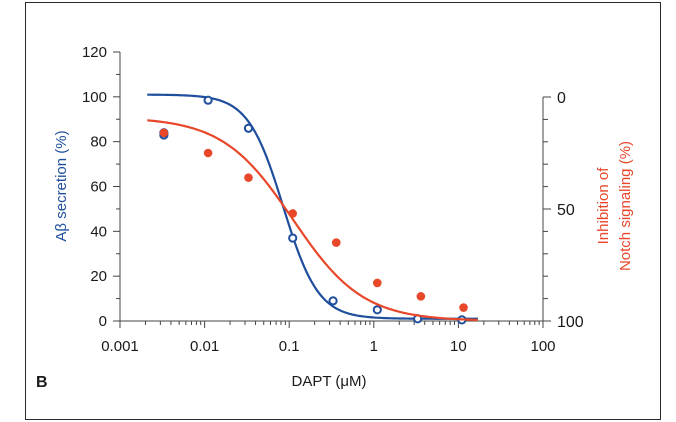 Image resolution: width=676 pixels, height=422 pixels. I want to click on x-tick-label: 10, so click(458, 346).